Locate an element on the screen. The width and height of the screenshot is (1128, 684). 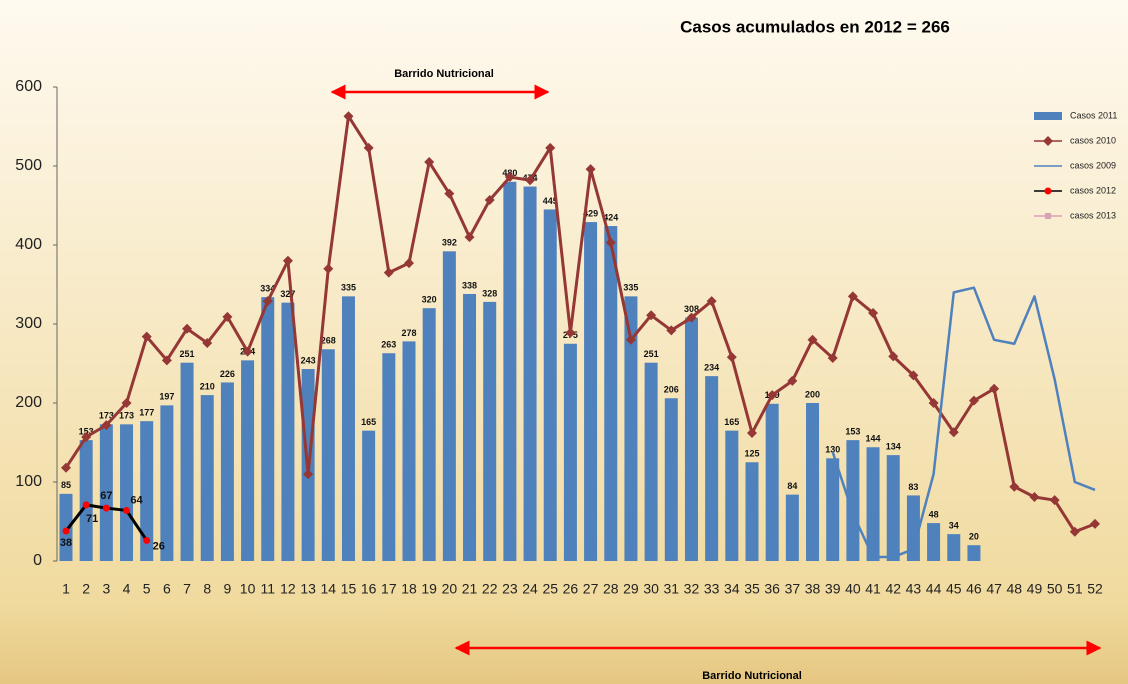
data-label: 64 is located at coordinates (136, 500).